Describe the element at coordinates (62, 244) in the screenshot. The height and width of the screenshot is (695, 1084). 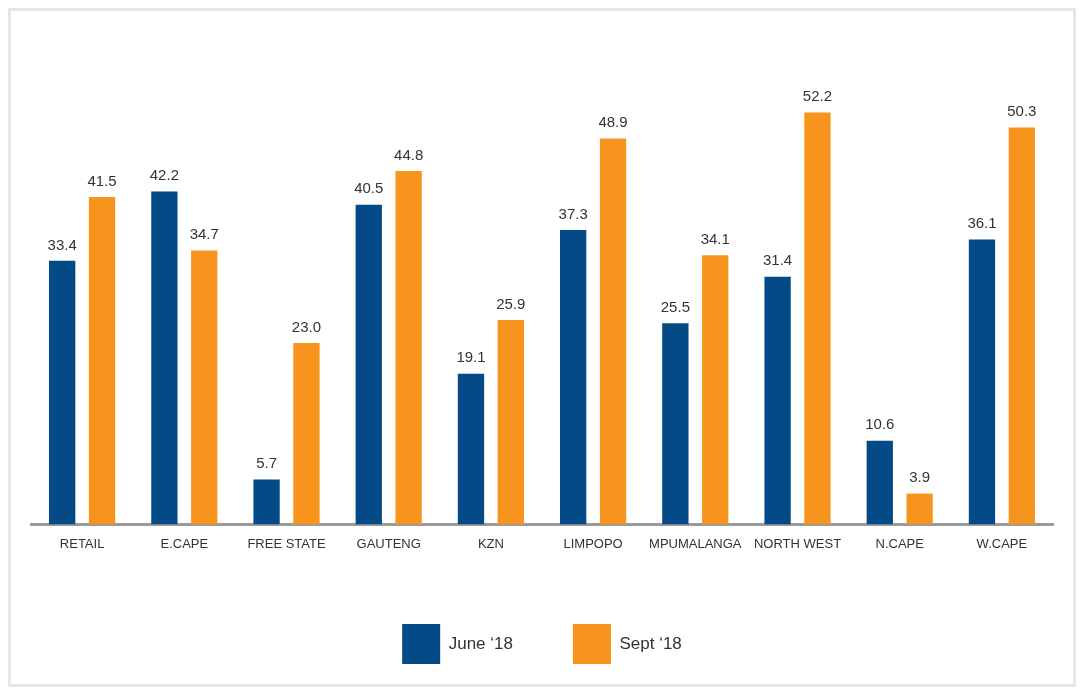
I see `data-label: 33.4` at that location.